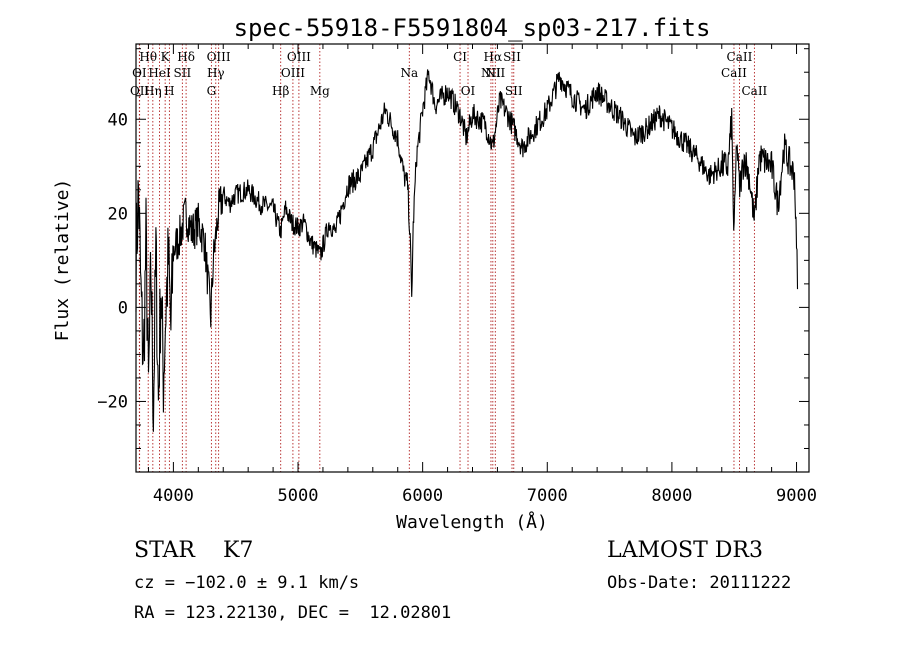 This screenshot has height=649, width=900. I want to click on coordinates: RA = 123.22130, DEC = 12.02801, so click(293, 613).